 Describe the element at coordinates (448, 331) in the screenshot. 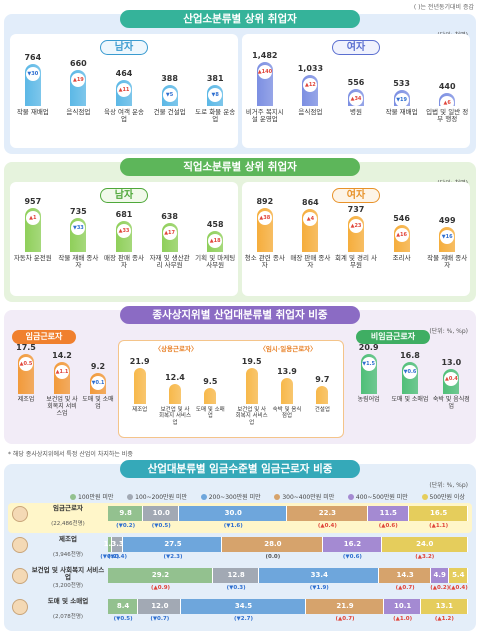

I see `unit-label: (단위: %, %p)` at that location.